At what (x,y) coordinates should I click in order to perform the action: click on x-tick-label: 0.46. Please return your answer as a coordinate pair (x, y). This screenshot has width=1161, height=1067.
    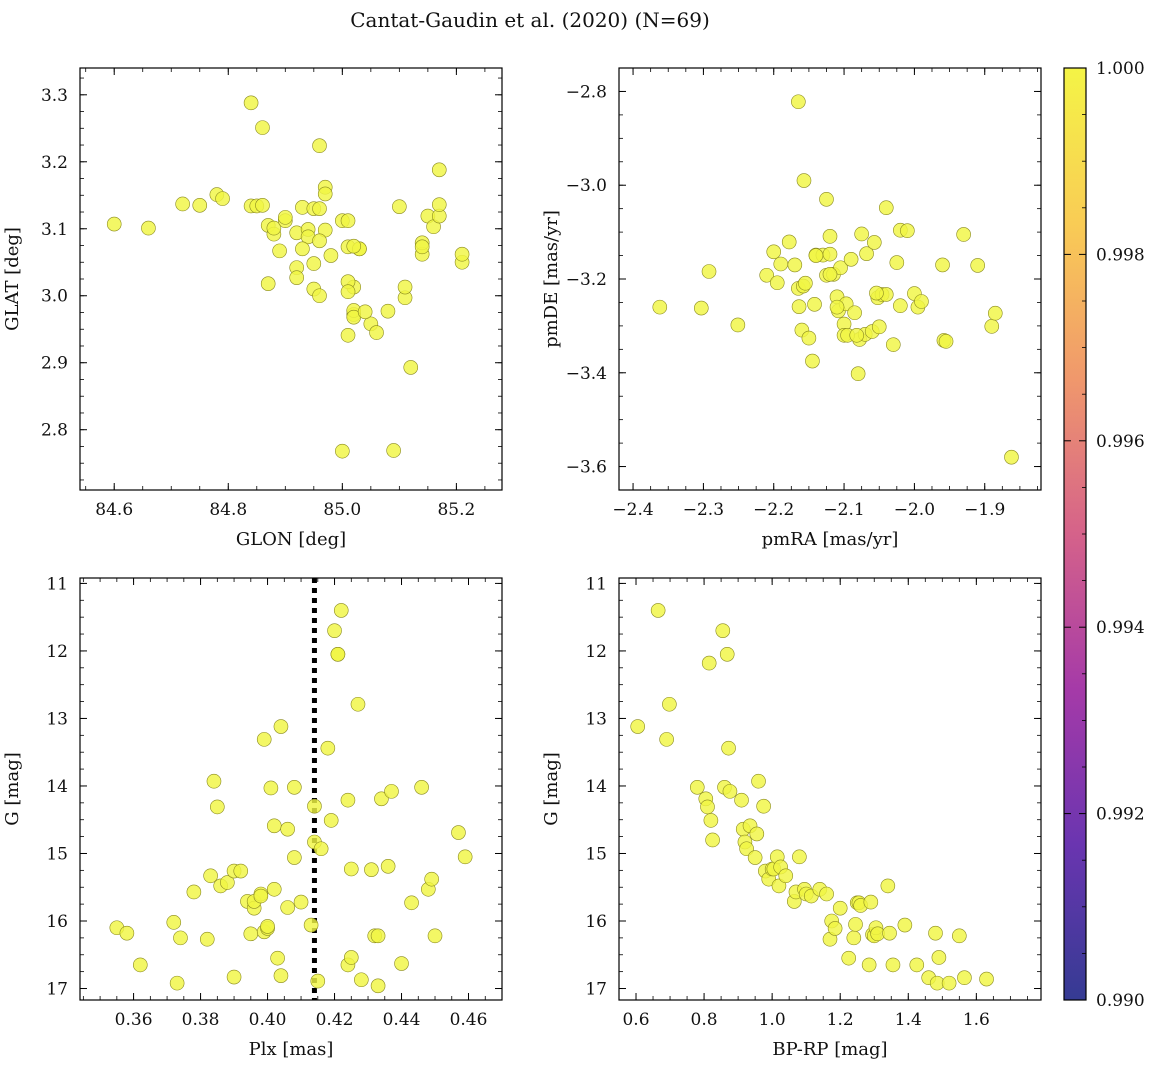
    Looking at the image, I should click on (469, 1020).